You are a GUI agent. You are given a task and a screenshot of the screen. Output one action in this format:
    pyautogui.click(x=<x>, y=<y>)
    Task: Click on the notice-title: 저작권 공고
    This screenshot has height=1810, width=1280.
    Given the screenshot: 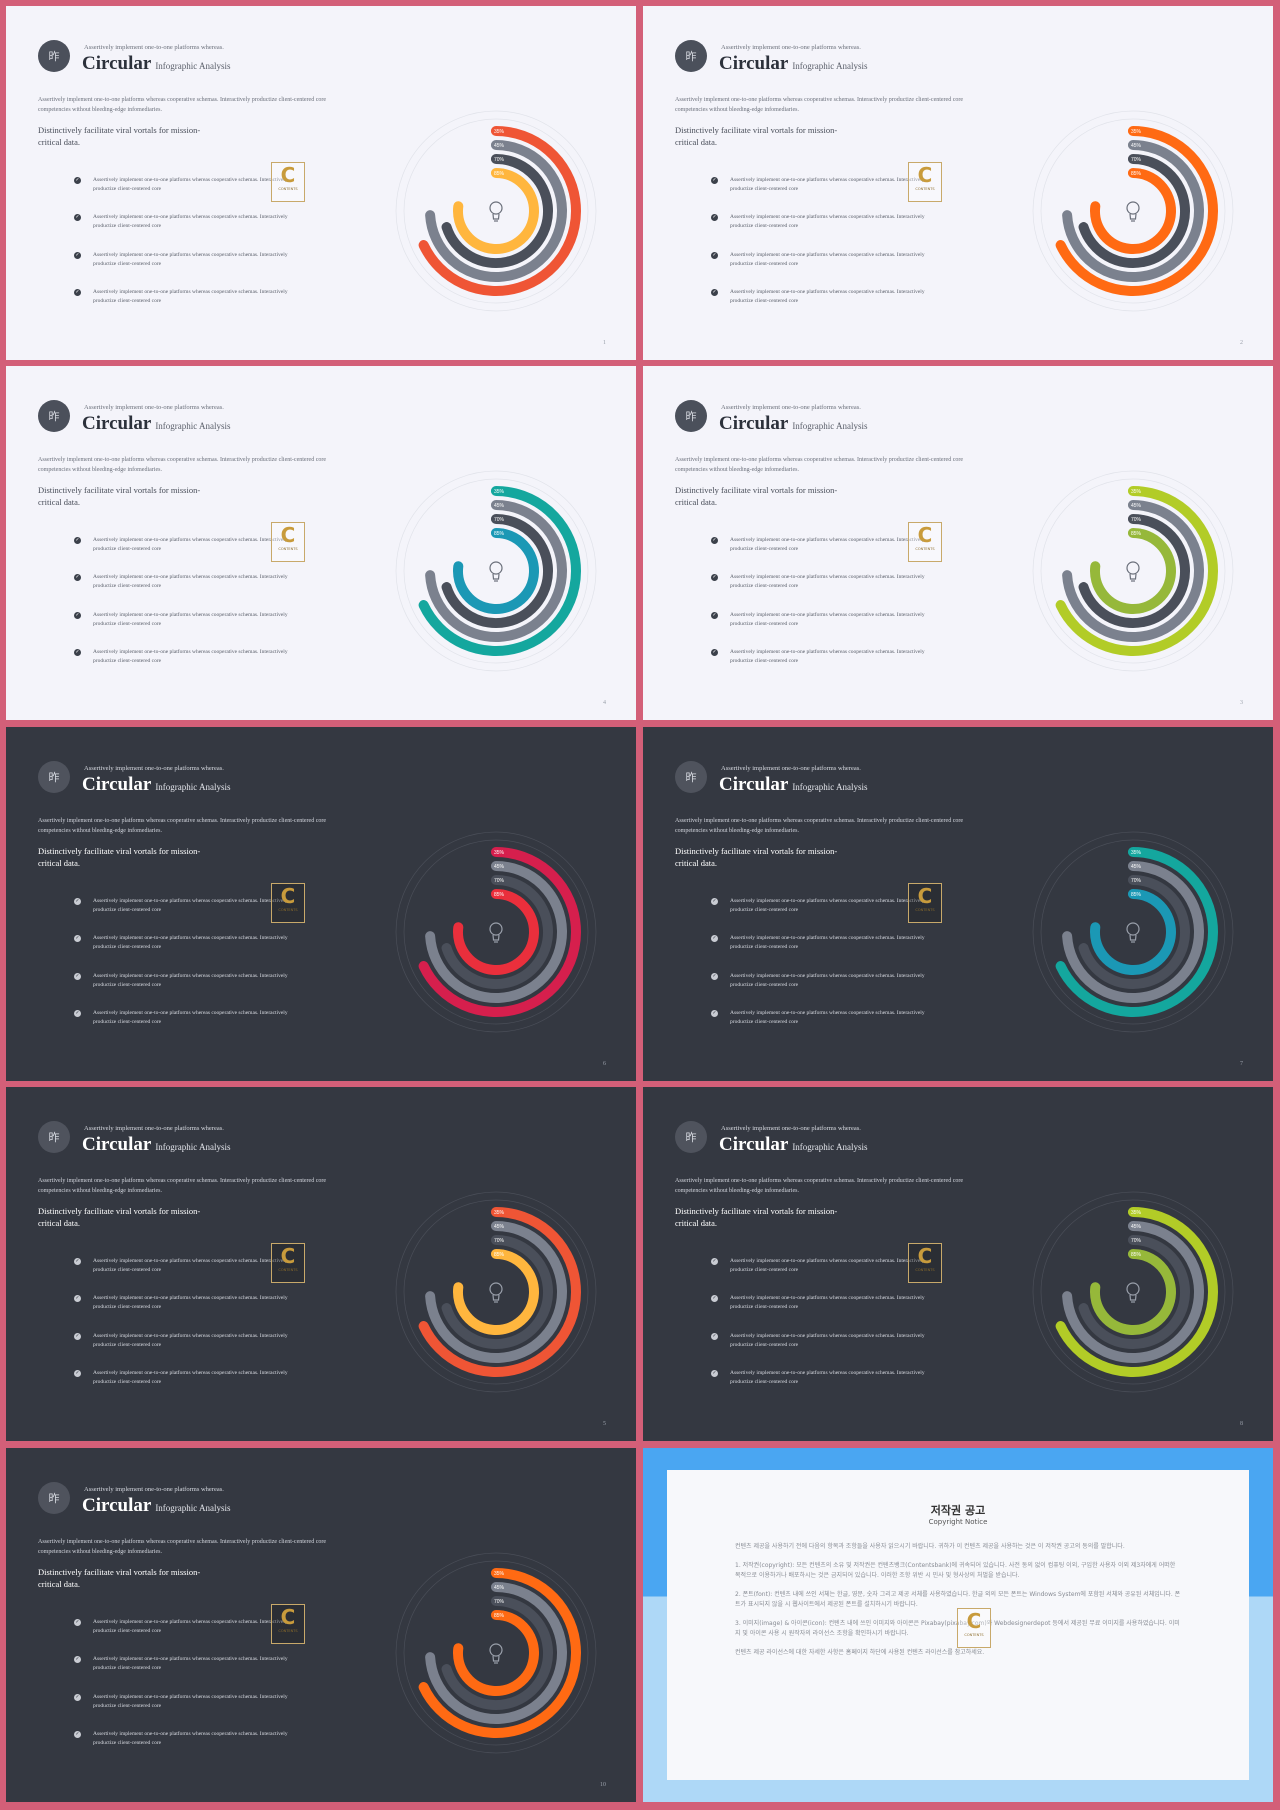 What is the action you would take?
    pyautogui.click(x=958, y=1510)
    